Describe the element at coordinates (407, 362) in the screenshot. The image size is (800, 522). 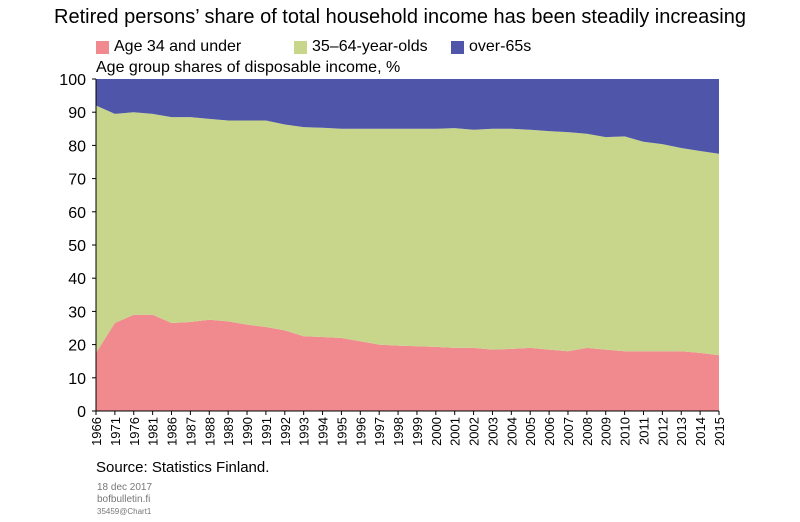
I see `area-series-young` at that location.